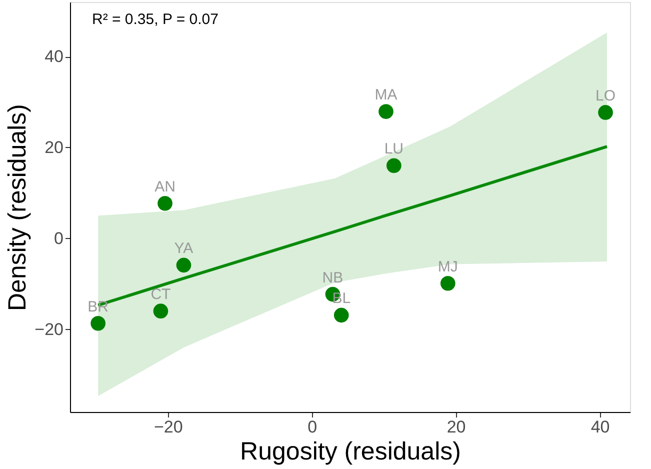 The height and width of the screenshot is (469, 651). What do you see at coordinates (54, 56) in the screenshot?
I see `y-tick-label: 40` at bounding box center [54, 56].